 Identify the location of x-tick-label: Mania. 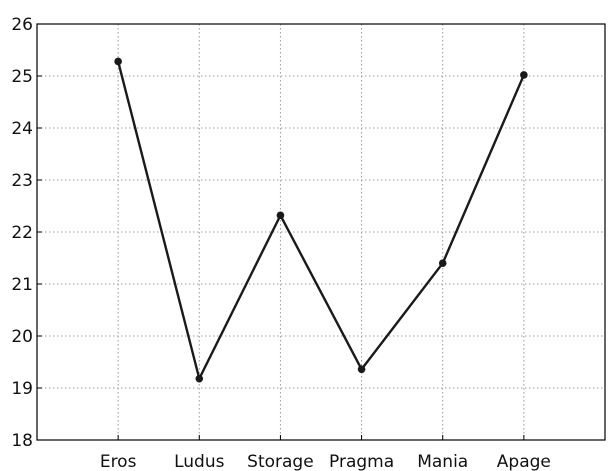
(442, 461).